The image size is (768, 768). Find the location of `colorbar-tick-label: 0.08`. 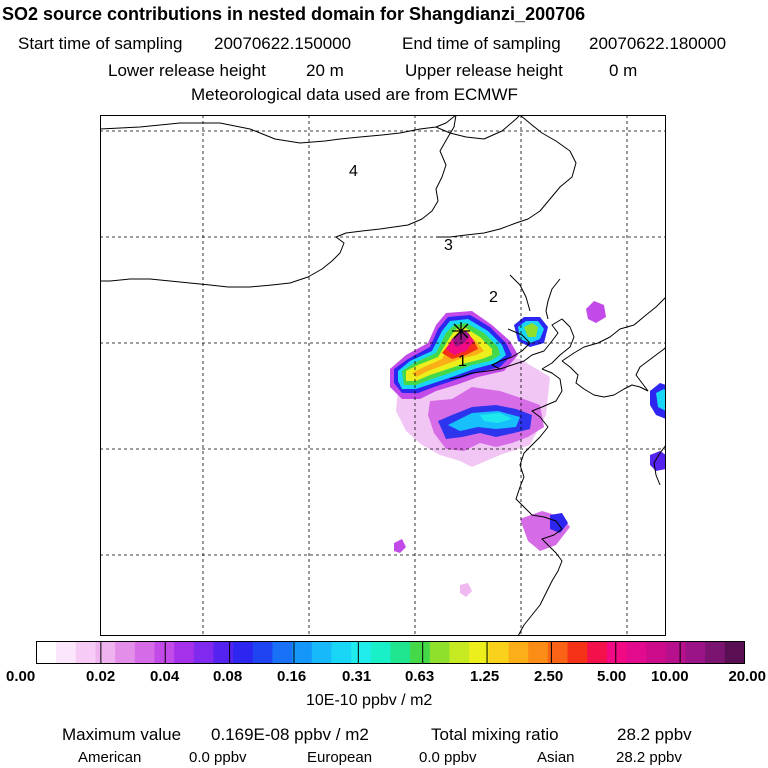

colorbar-tick-label: 0.08 is located at coordinates (228, 676).